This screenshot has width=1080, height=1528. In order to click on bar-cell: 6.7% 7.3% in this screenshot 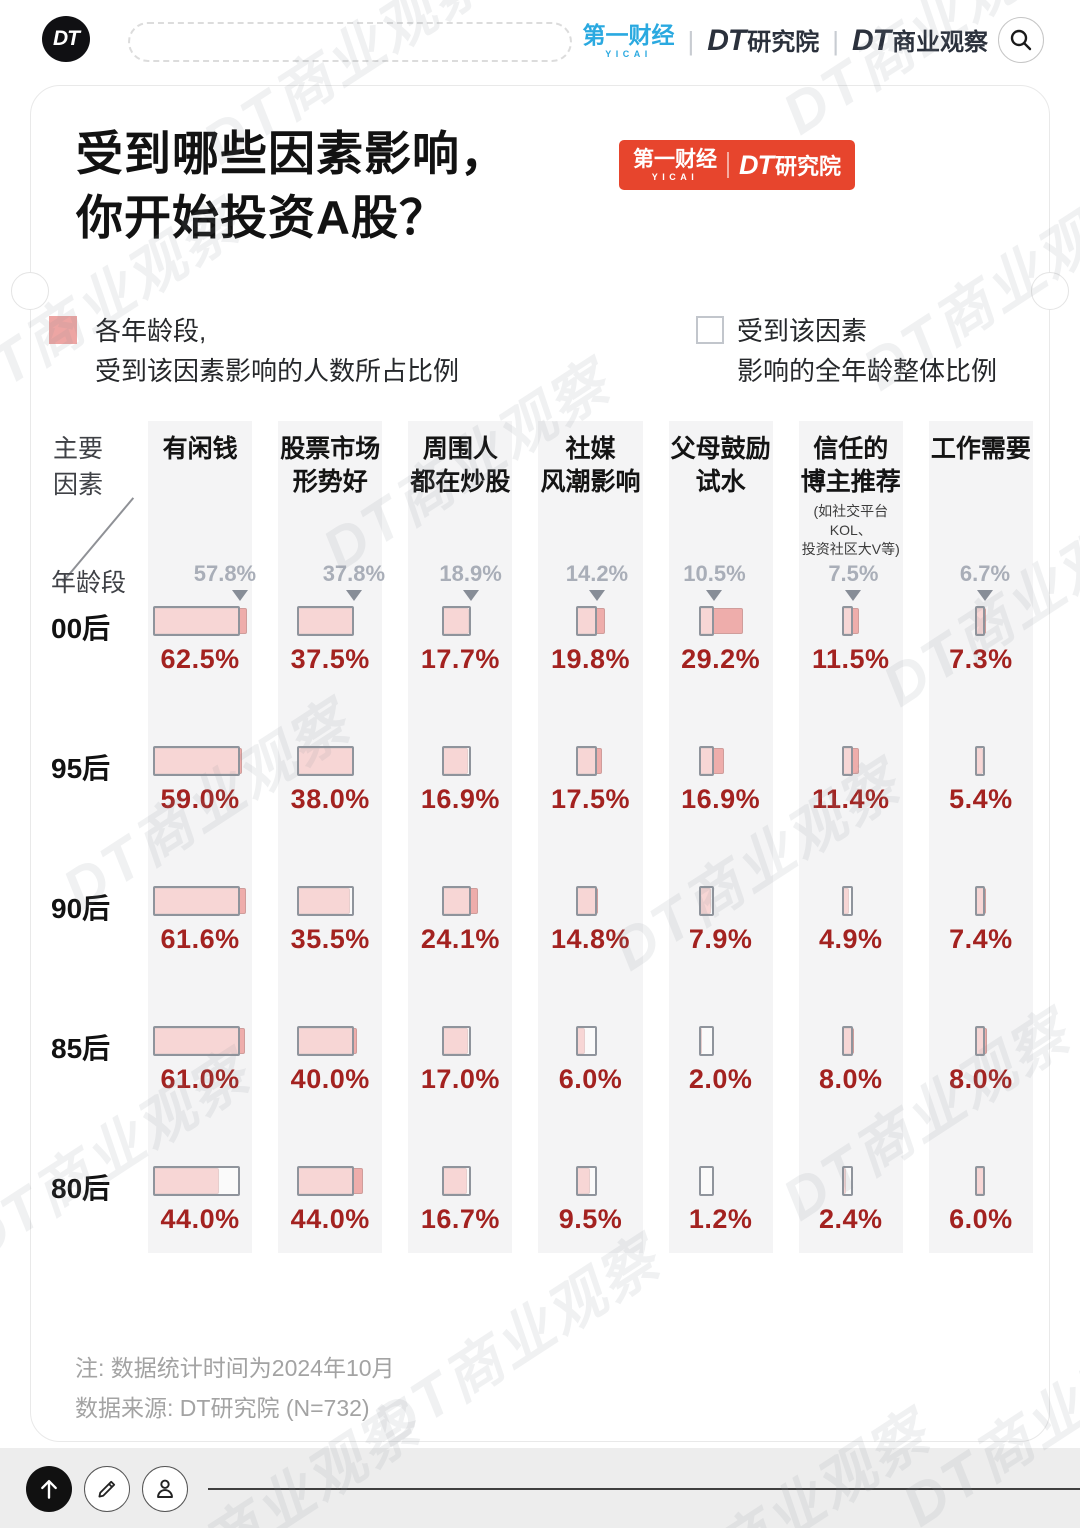, I will do `click(981, 631)`.